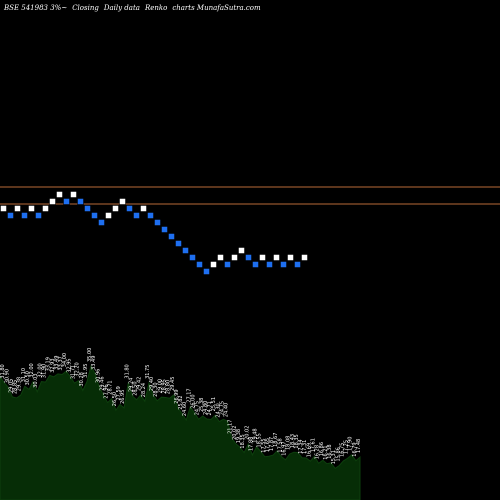 This screenshot has height=500, width=500. Describe the element at coordinates (231, 427) in the screenshot. I see `value-label-56: 21.17` at that location.